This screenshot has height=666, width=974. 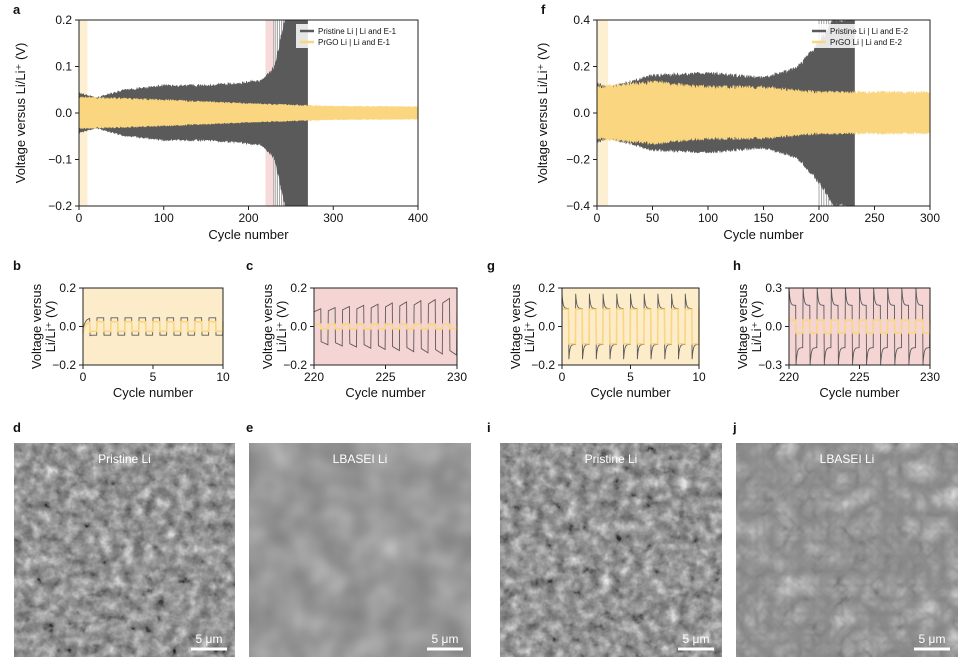 I want to click on y-tick-label: 0.3, so click(x=773, y=288).